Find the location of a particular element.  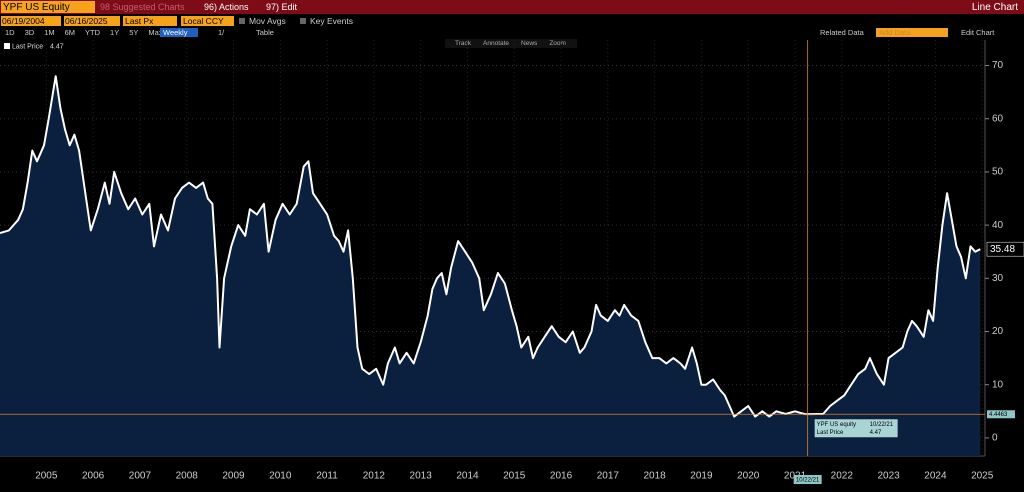

period-tabs: 1D 3D 1M 6M YTD 1Y 5Y Max is located at coordinates (84, 32).